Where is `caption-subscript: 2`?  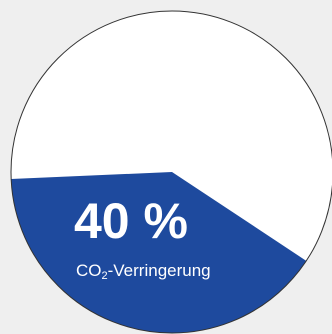
caption-subscript: 2 is located at coordinates (104, 276).